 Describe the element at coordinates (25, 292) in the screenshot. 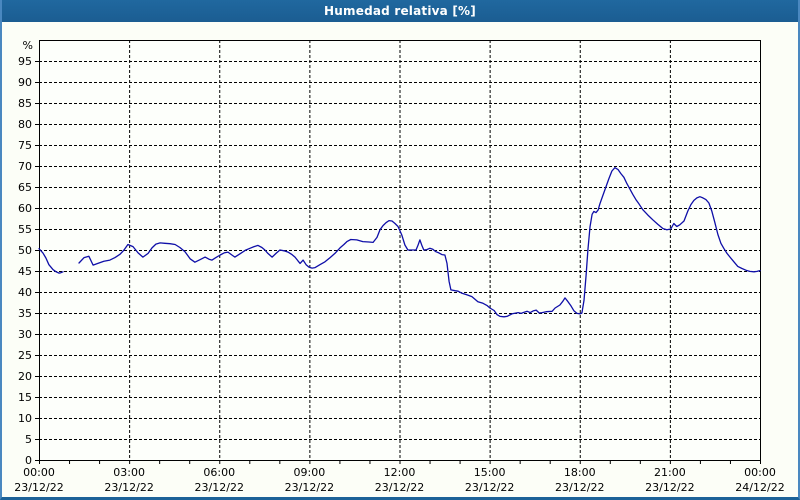

I see `y-tick-label: 40` at that location.